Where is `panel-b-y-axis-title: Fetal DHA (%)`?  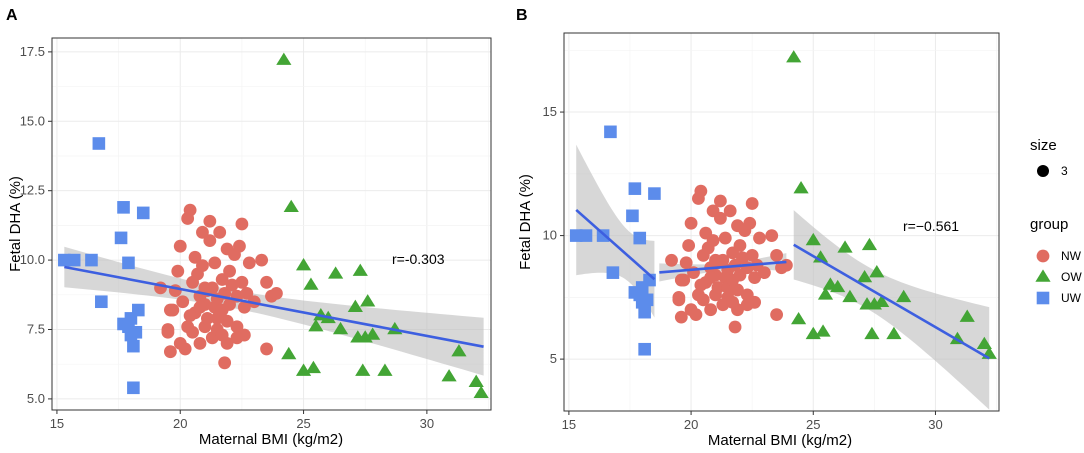
panel-b-y-axis-title: Fetal DHA (%) is located at coordinates (525, 222).